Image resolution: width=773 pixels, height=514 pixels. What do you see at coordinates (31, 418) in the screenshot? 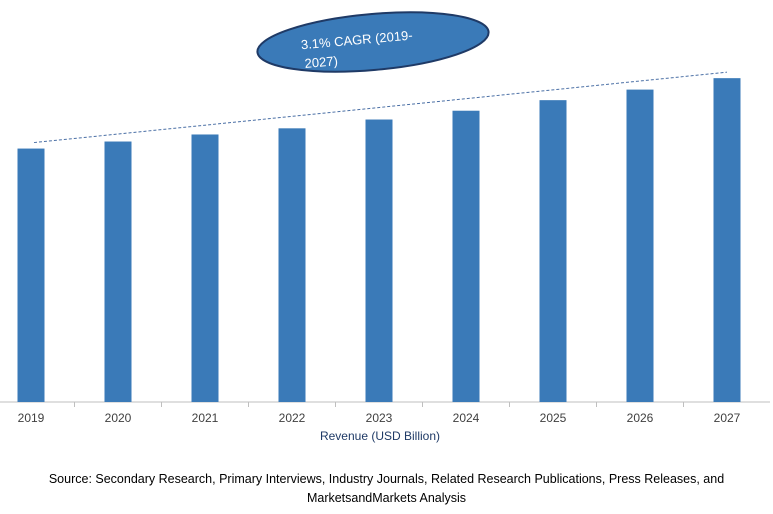
I see `x-tick-label: 2019` at bounding box center [31, 418].